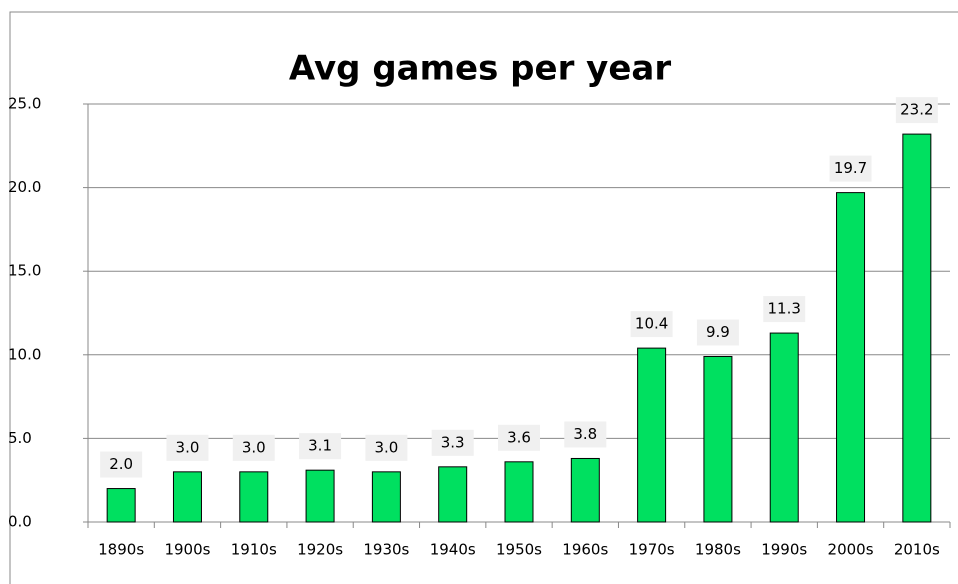  I want to click on value-label: 3.6, so click(519, 437).